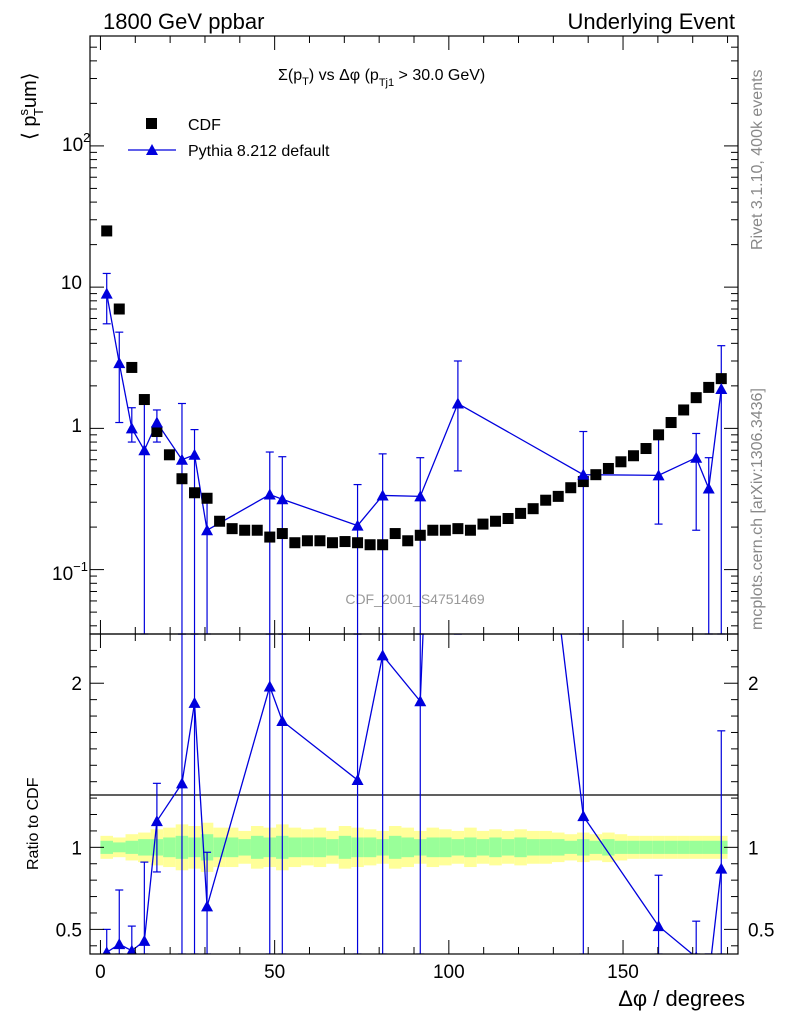  What do you see at coordinates (753, 684) in the screenshot?
I see `ratio-ytick-label-right: 2` at bounding box center [753, 684].